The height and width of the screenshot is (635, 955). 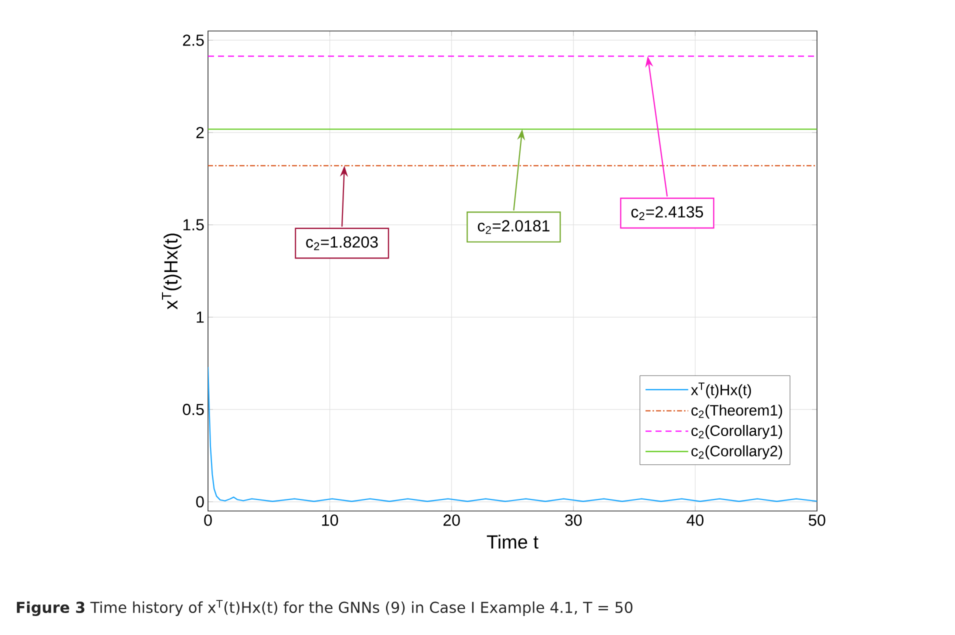 I want to click on y-tick-label: 1, so click(x=200, y=317).